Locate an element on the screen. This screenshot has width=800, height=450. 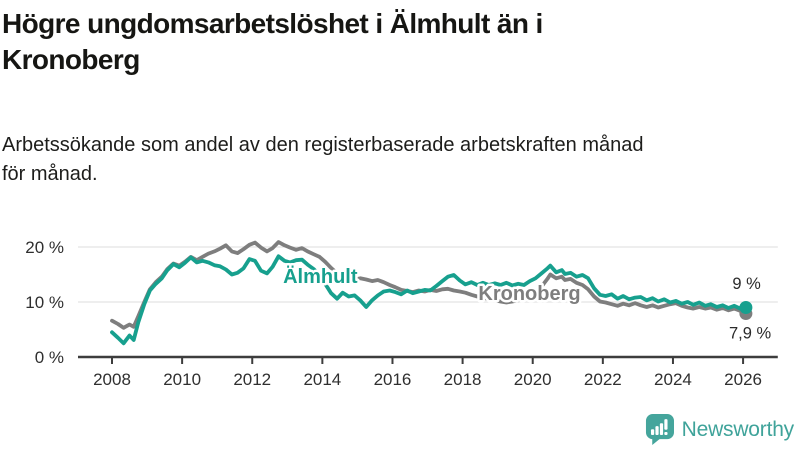
x-tick-label: 2008 is located at coordinates (112, 379).